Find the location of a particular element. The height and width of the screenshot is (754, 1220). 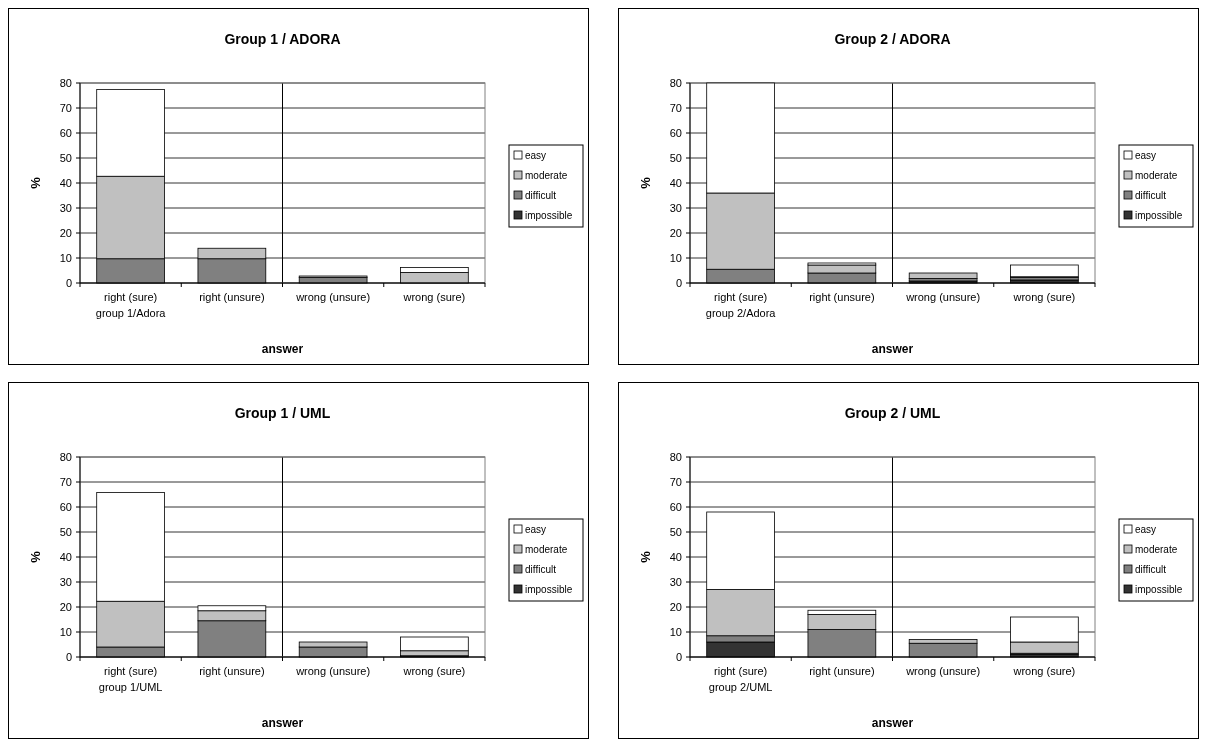

x-tick-label: right (sure) group 1/UML is located at coordinates (130, 679).